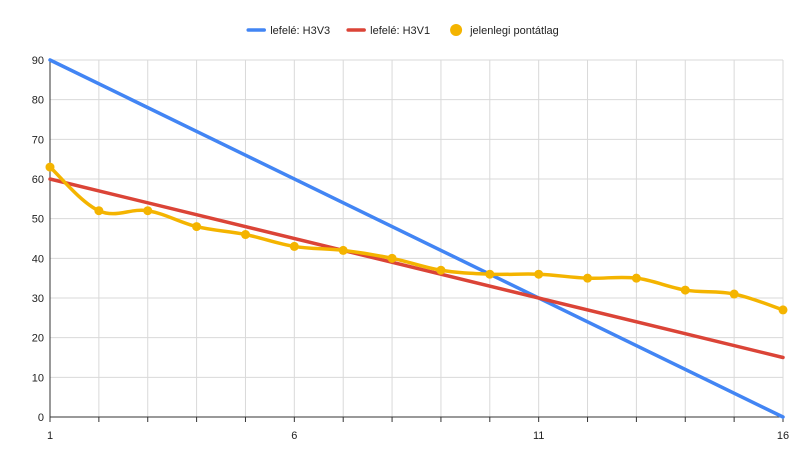 Image resolution: width=807 pixels, height=472 pixels. What do you see at coordinates (38, 140) in the screenshot?
I see `y-tick-label: 70` at bounding box center [38, 140].